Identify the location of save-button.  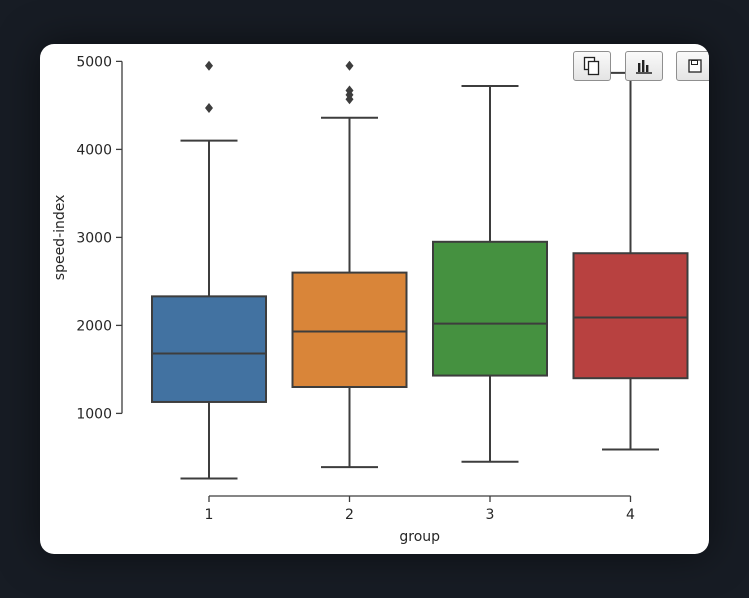
(692, 66).